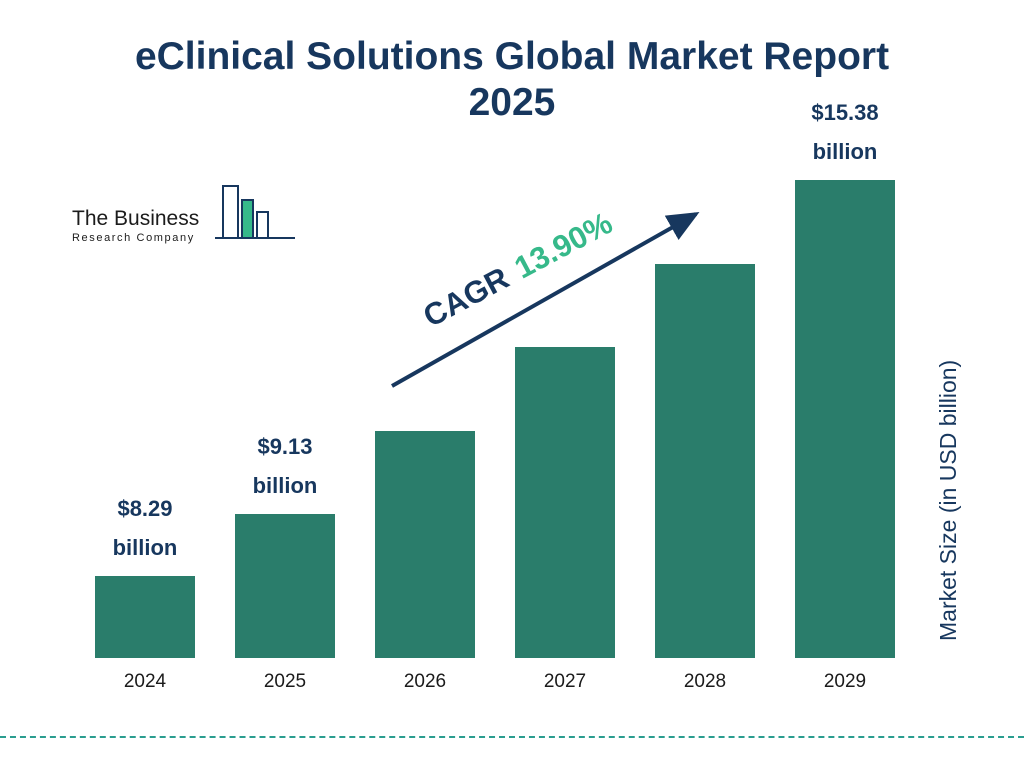 This screenshot has width=1024, height=768. I want to click on bottom-dashed-divider, so click(512, 737).